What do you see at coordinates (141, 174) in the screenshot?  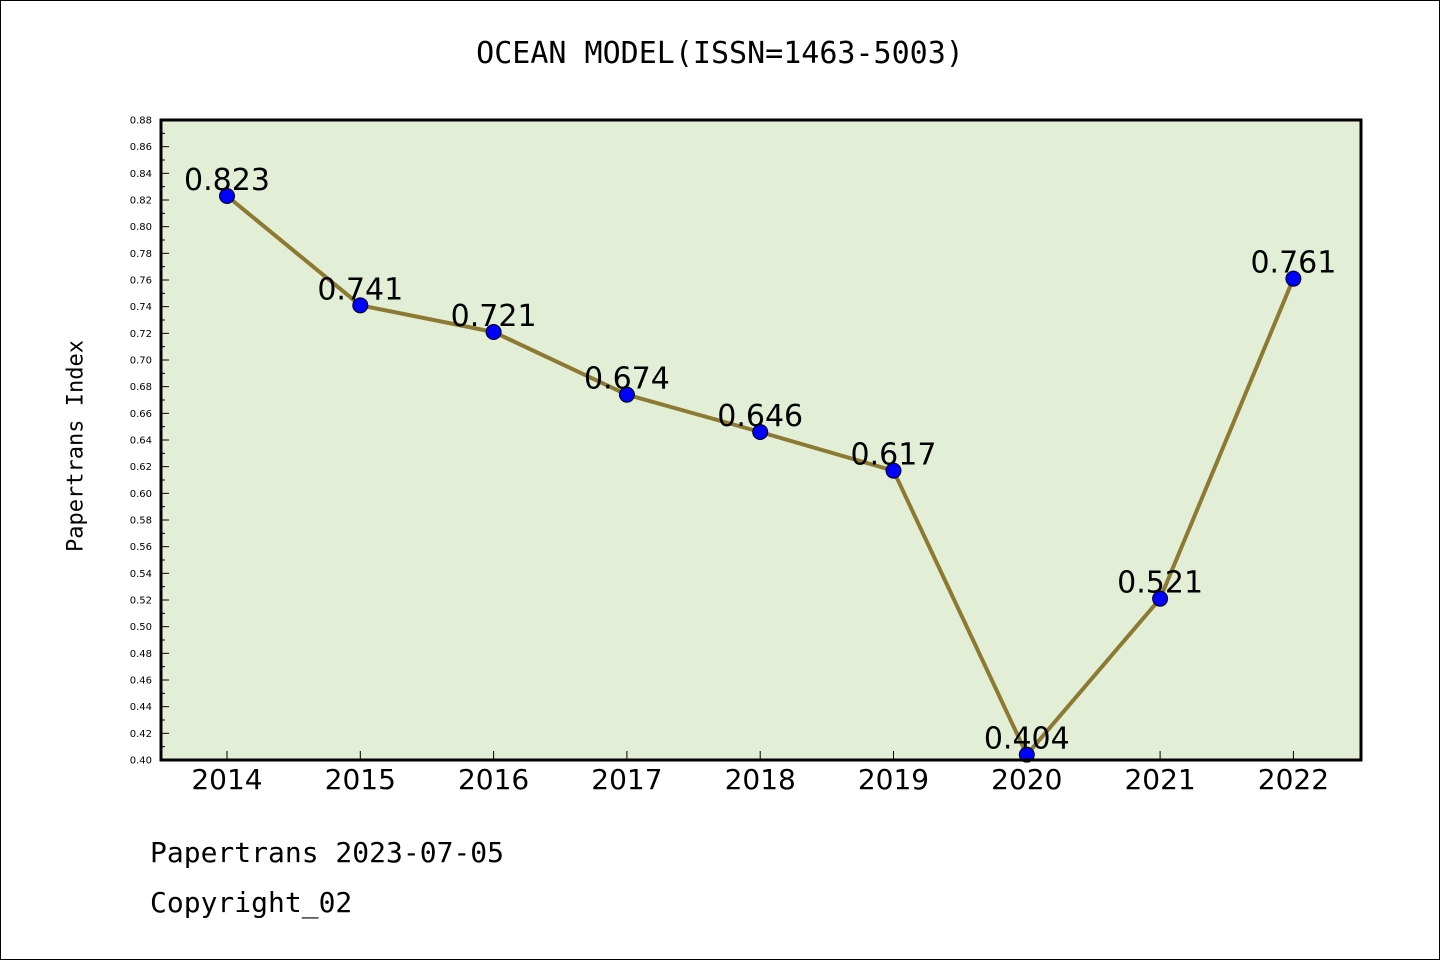 I see `y-tick-label: 0.84` at bounding box center [141, 174].